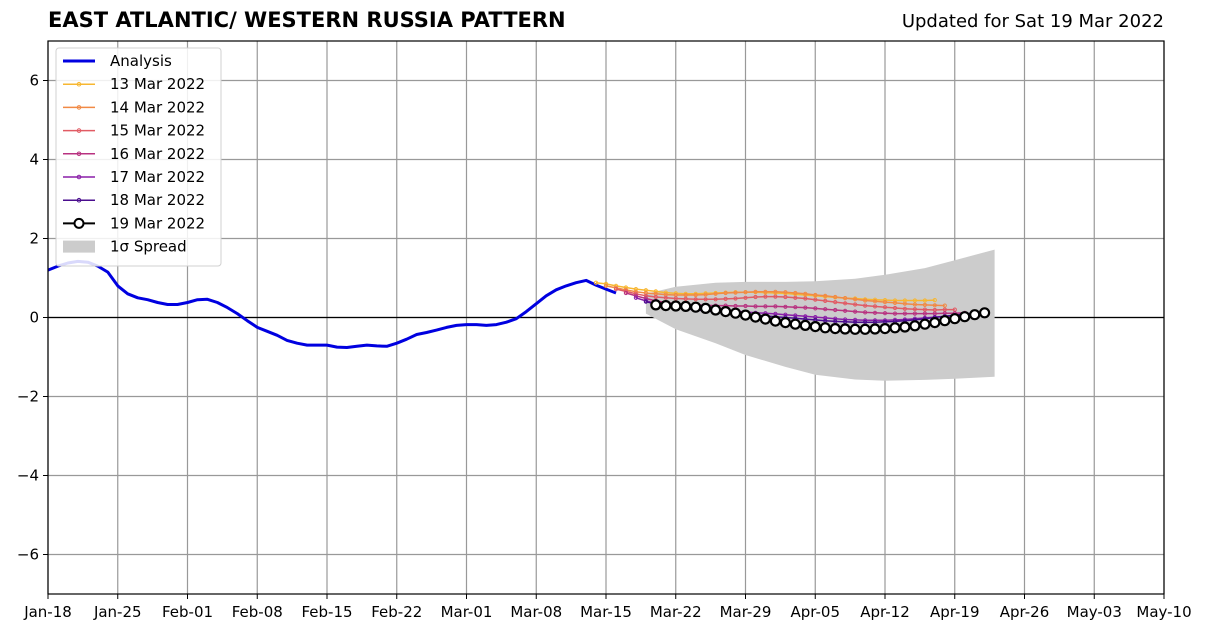  I want to click on legend-entry: 19 Mar 2022, so click(134, 223).